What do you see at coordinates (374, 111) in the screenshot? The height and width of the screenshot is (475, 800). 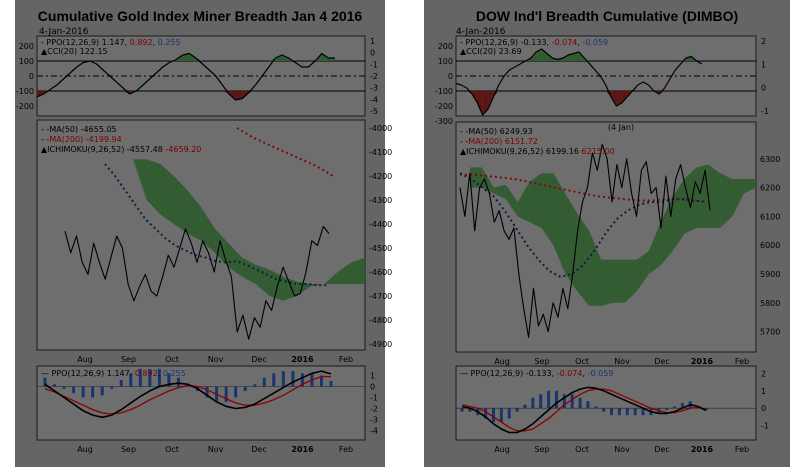 I see `right-tick-label: -5` at bounding box center [374, 111].